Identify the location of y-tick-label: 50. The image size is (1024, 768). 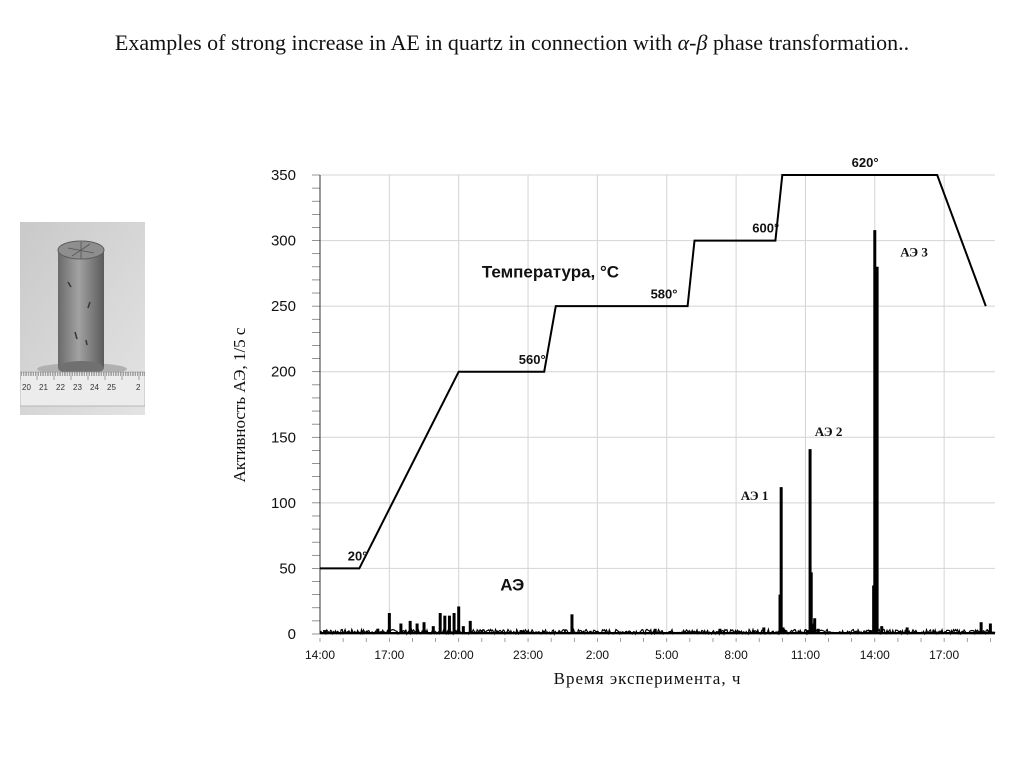
(287, 568).